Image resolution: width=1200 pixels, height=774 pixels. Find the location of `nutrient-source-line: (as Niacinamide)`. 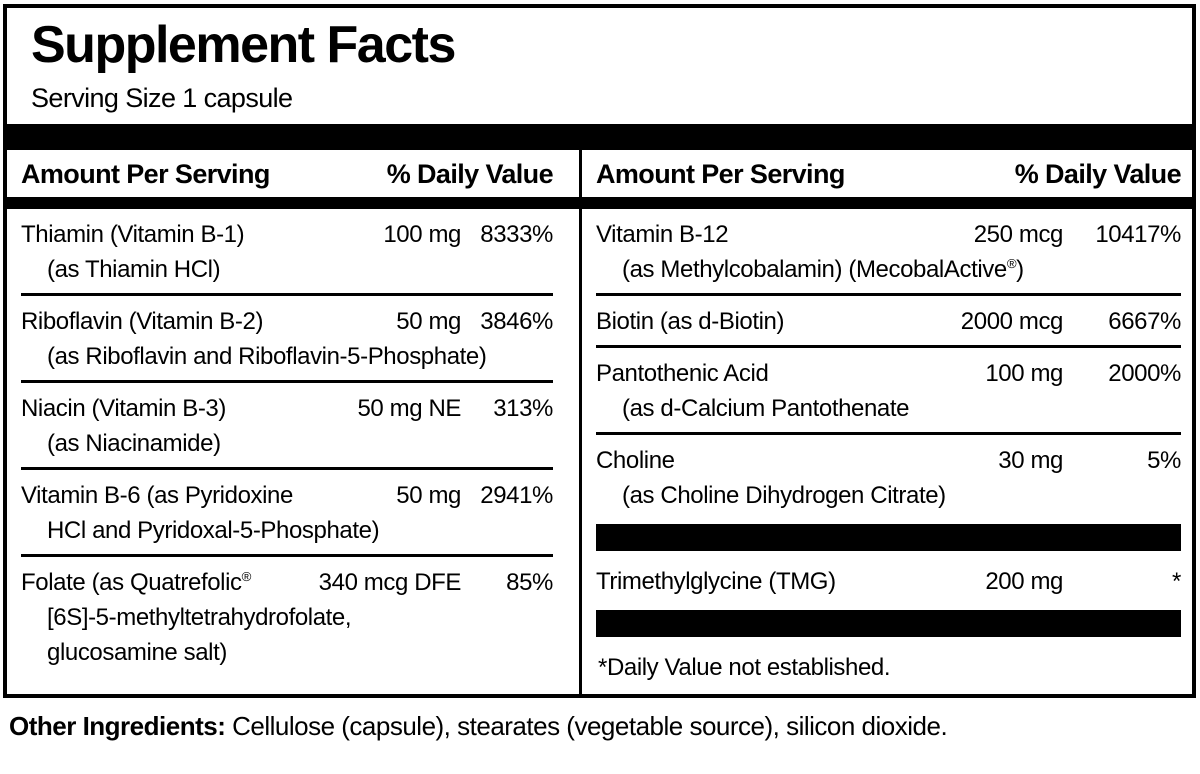

nutrient-source-line: (as Niacinamide) is located at coordinates (134, 443).